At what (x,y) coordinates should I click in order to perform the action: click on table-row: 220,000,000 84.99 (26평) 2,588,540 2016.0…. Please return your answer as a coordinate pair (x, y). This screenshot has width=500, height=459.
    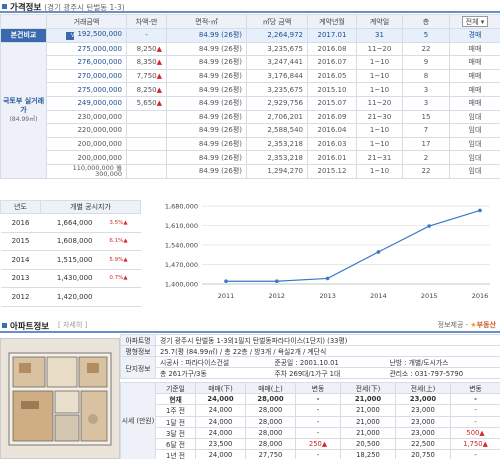
    Looking at the image, I should click on (250, 130).